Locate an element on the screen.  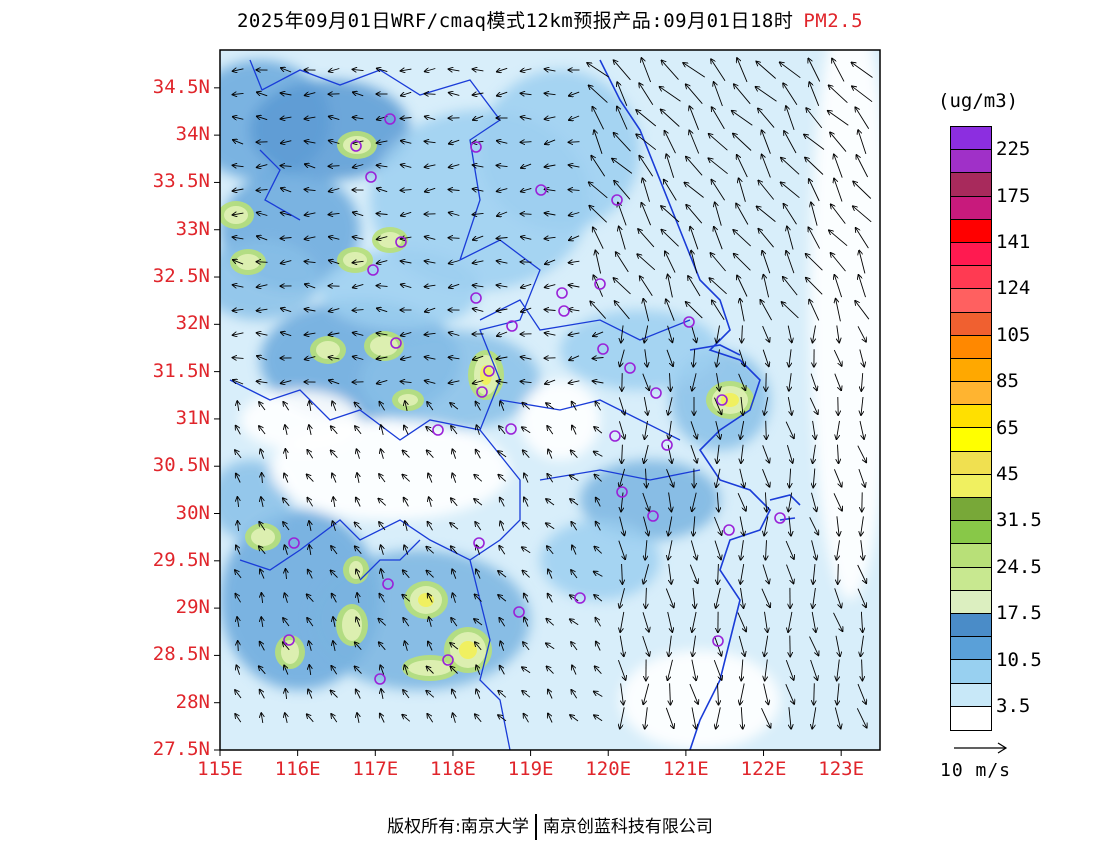
colorbar-label: 85 is located at coordinates (1007, 381).